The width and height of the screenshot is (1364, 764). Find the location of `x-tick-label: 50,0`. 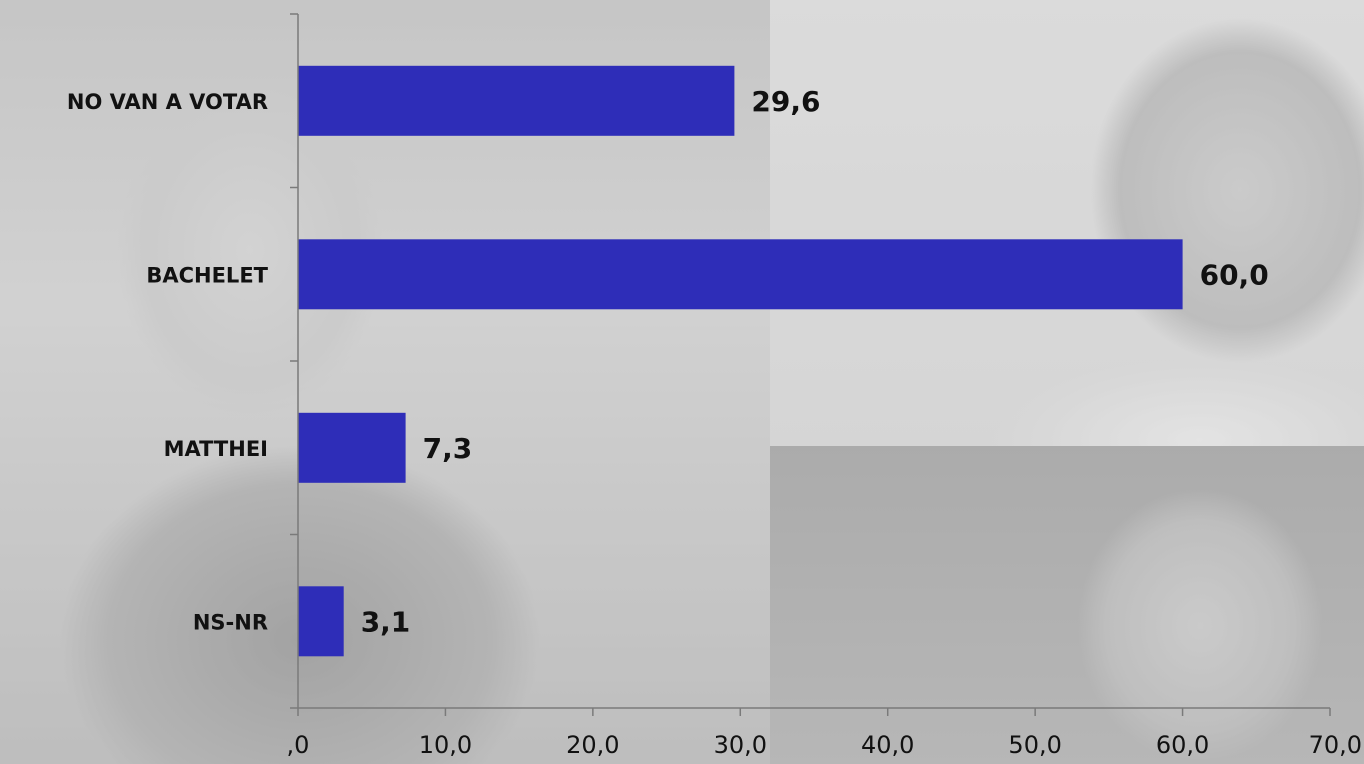

x-tick-label: 50,0 is located at coordinates (1034, 745).